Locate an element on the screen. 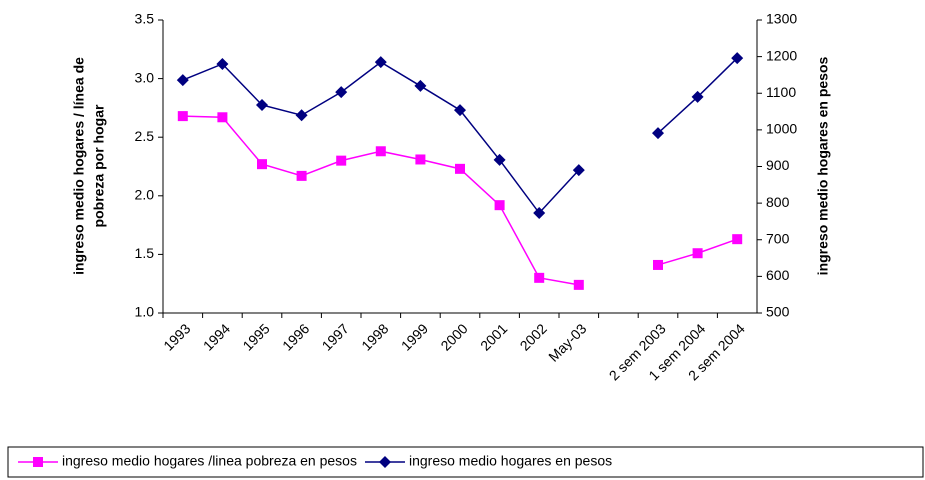 The width and height of the screenshot is (925, 480). y2-axis-label: ingreso medio hogares en pesos is located at coordinates (823, 165).